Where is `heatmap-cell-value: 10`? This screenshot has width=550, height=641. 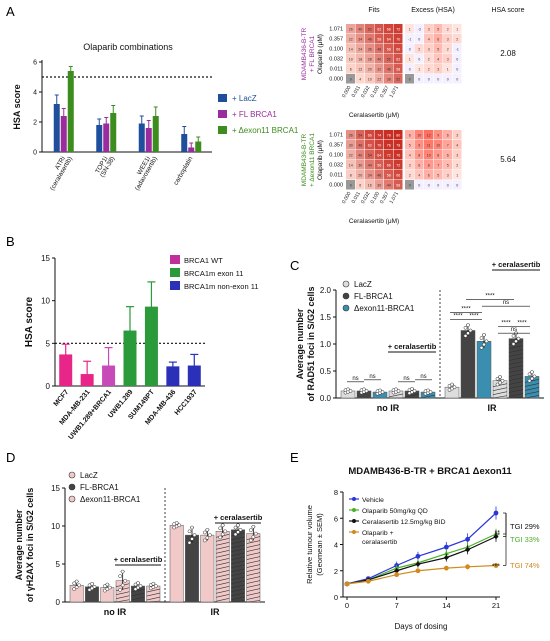 heatmap-cell-value: 10 is located at coordinates (351, 60).